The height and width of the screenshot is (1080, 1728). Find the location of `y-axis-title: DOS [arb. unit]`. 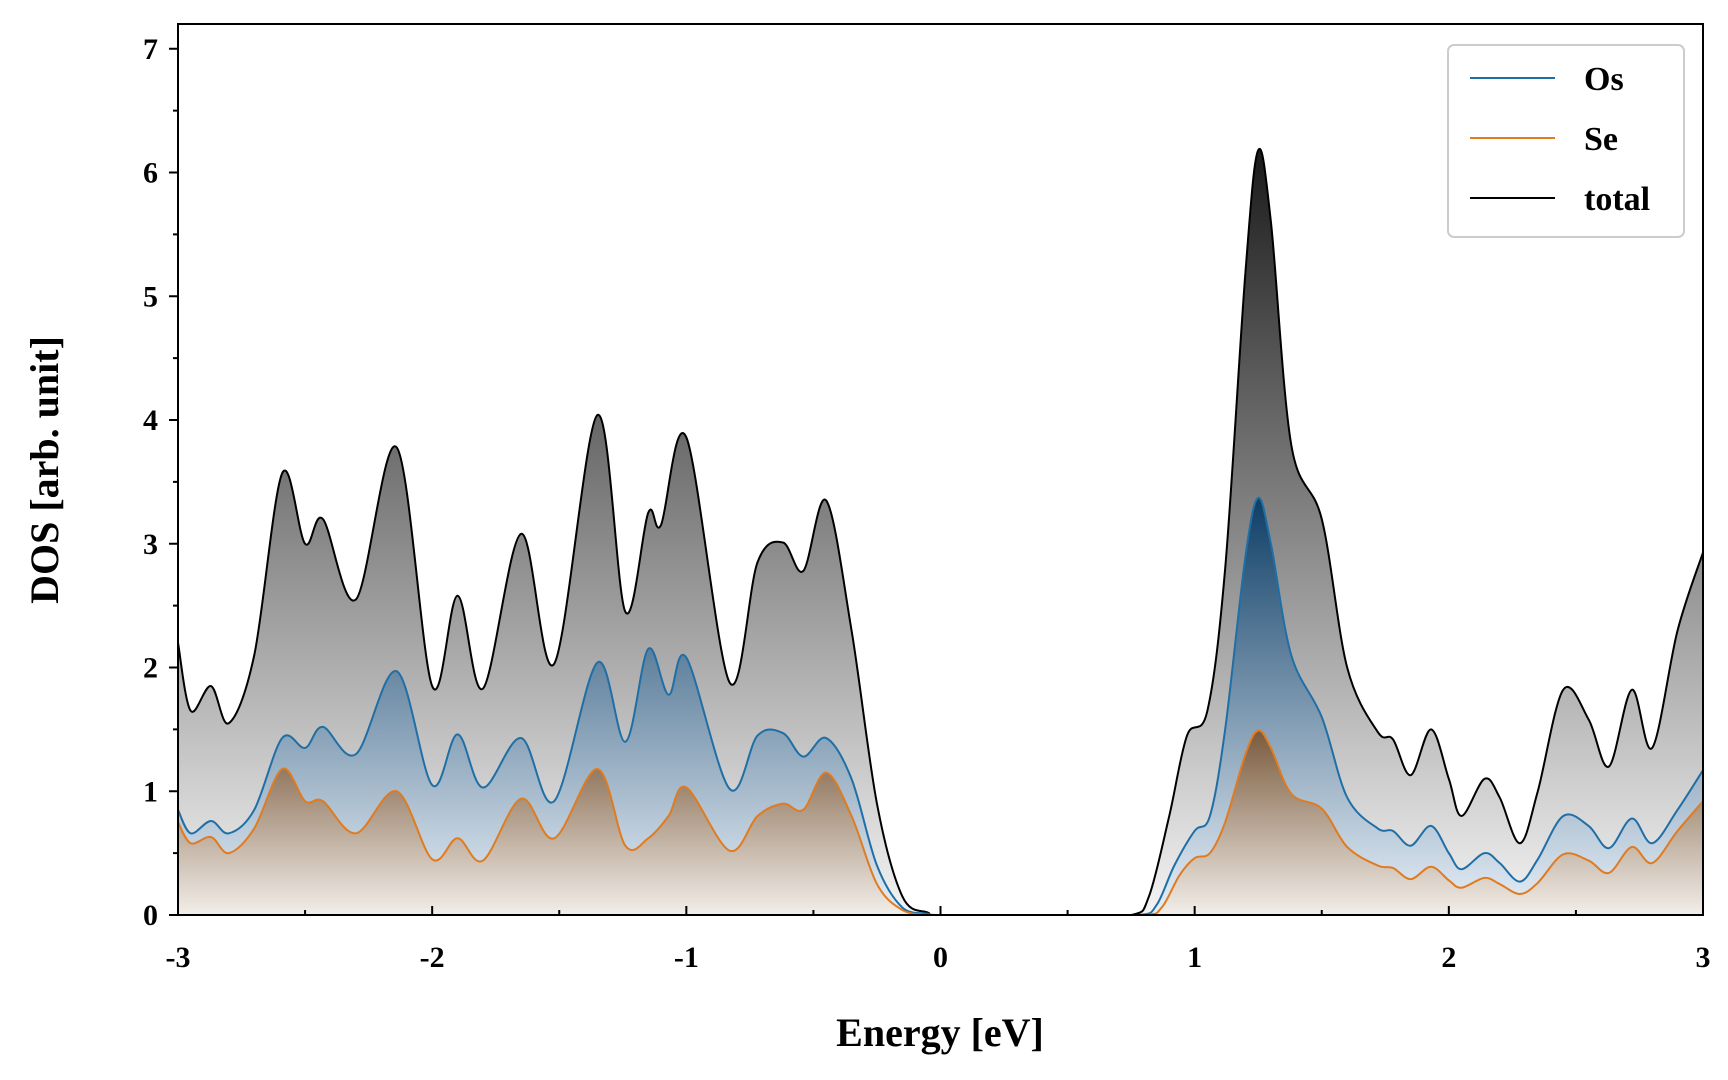

y-axis-title: DOS [arb. unit] is located at coordinates (44, 470).